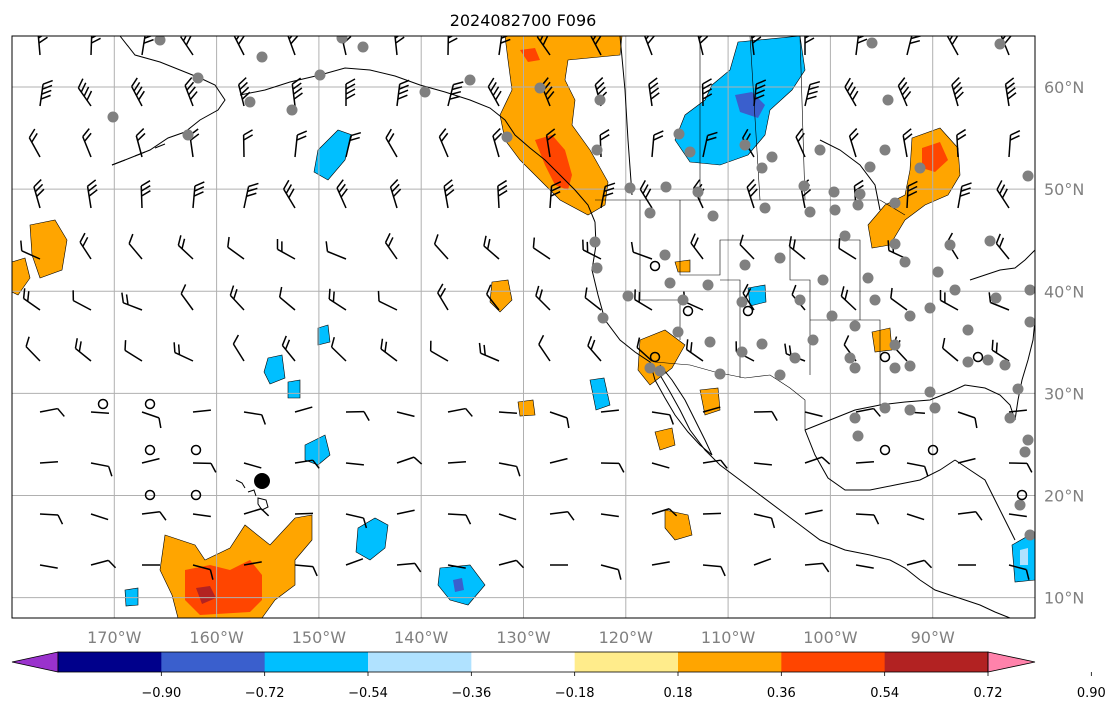 The width and height of the screenshot is (1105, 712). Describe the element at coordinates (1064, 189) in the screenshot. I see `latitude-tick-label: 50°N` at that location.